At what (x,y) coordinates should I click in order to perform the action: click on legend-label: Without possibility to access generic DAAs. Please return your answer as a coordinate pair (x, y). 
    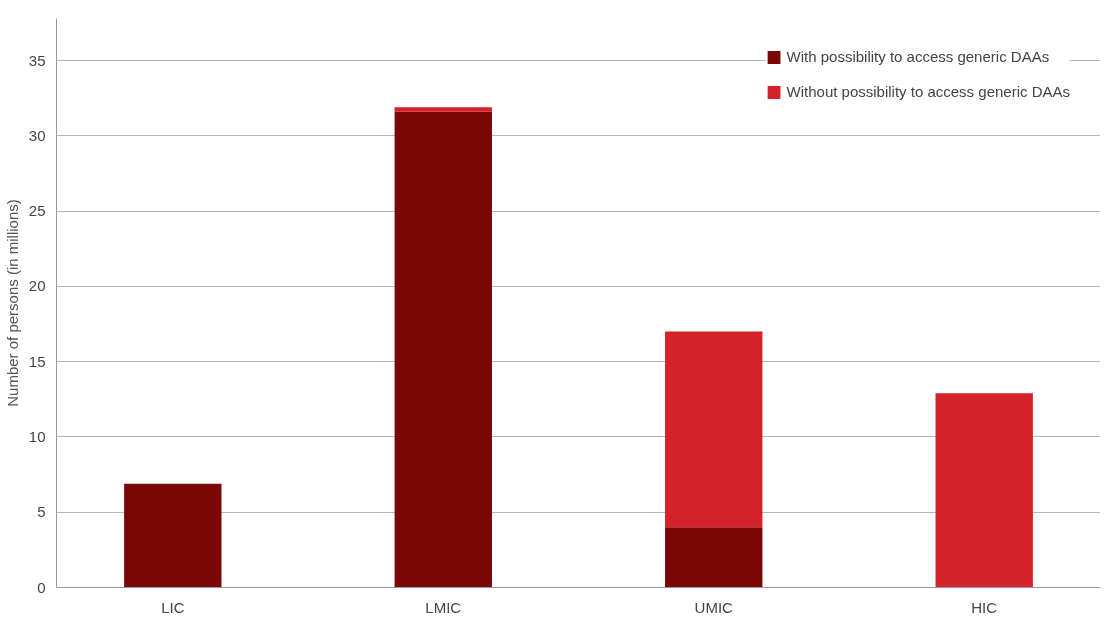
    Looking at the image, I should click on (928, 91).